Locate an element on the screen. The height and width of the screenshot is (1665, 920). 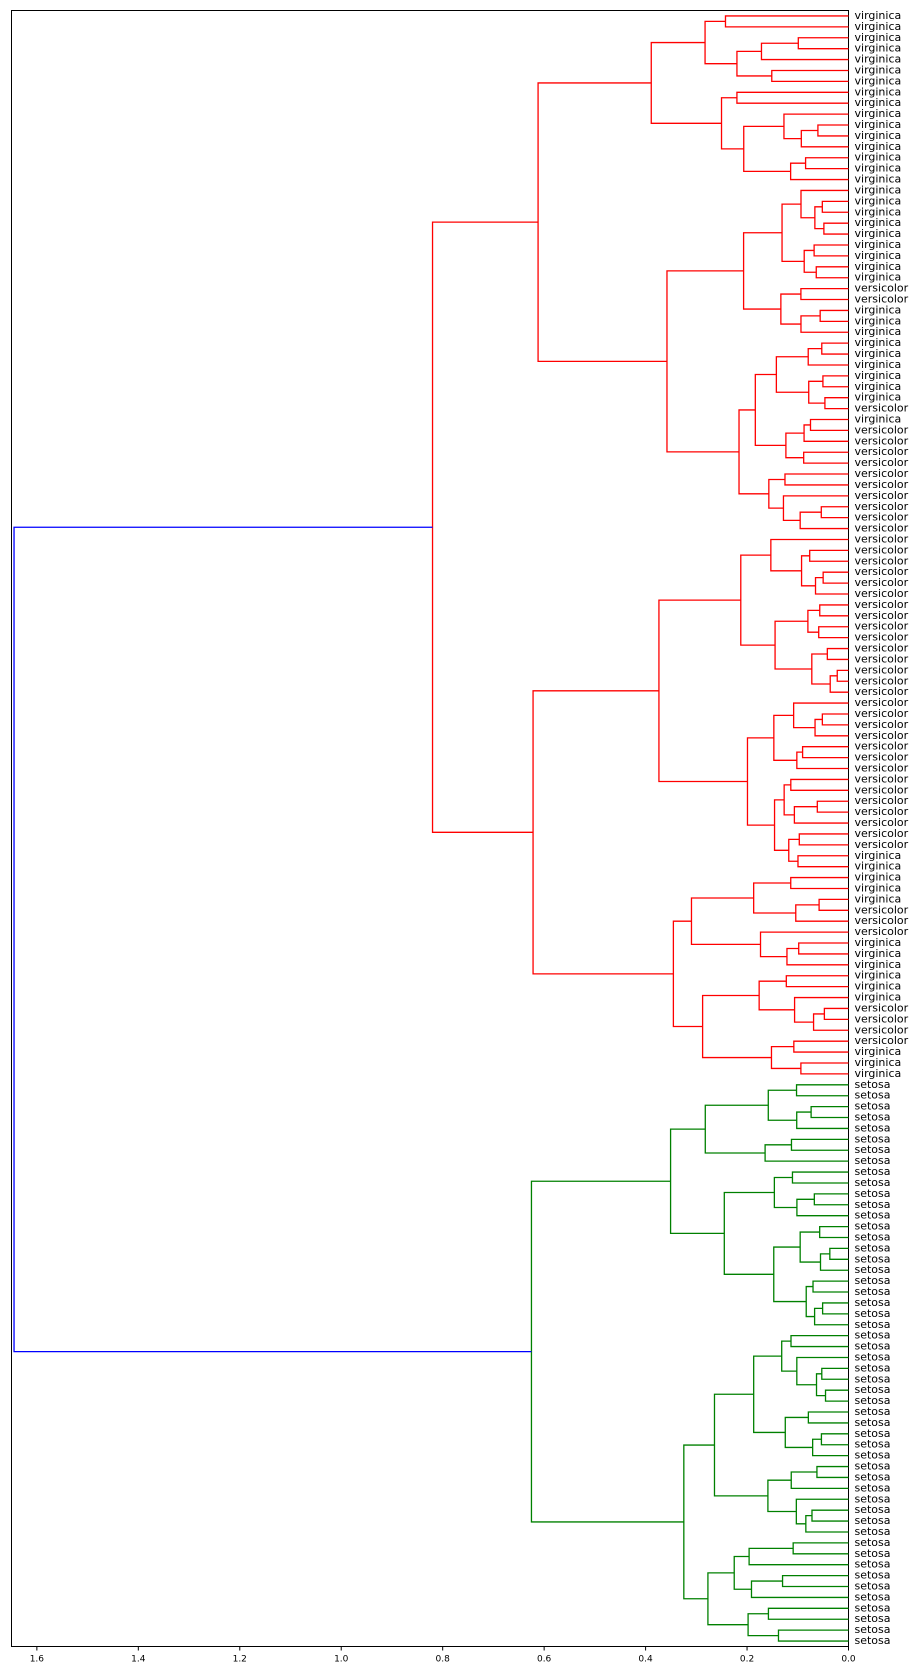
x-tick-label: 1.2 is located at coordinates (240, 1660).